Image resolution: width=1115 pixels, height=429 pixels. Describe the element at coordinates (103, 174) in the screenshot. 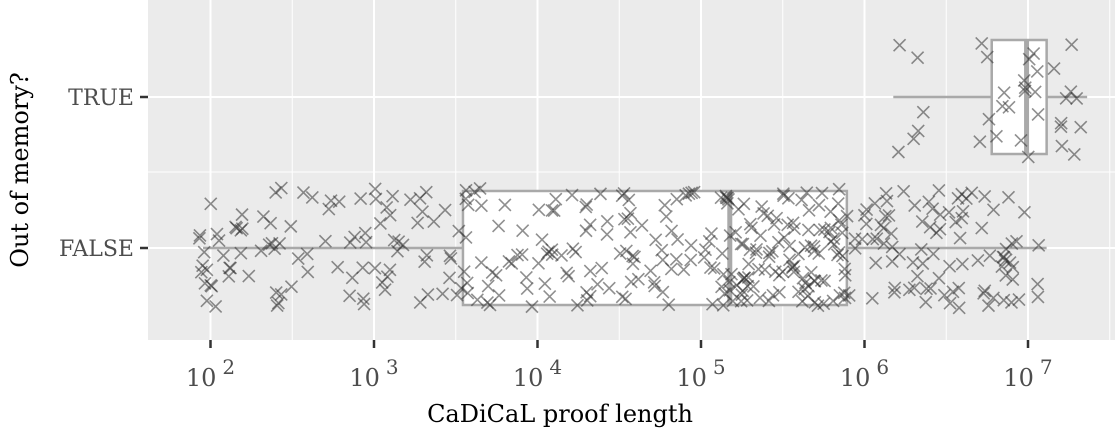

I see `y-axis: FALSE TRUE` at that location.